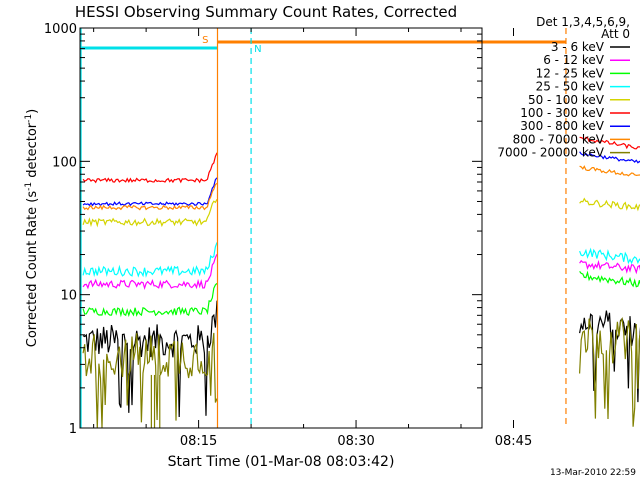 This screenshot has width=640, height=480. What do you see at coordinates (562, 113) in the screenshot?
I see `legend-label-5: 100 - 300 keV` at bounding box center [562, 113].